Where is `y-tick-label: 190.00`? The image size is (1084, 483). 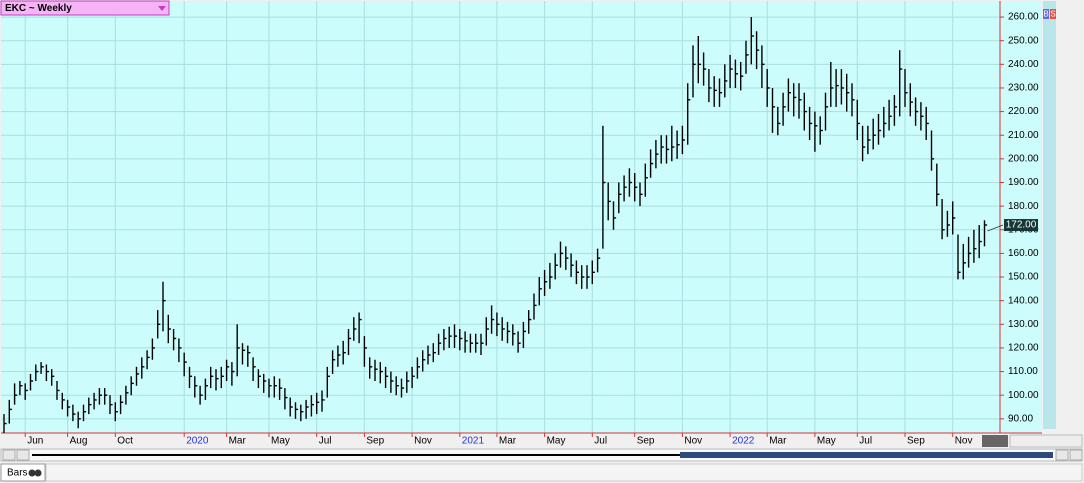
y-tick-label: 190.00 is located at coordinates (1023, 182).